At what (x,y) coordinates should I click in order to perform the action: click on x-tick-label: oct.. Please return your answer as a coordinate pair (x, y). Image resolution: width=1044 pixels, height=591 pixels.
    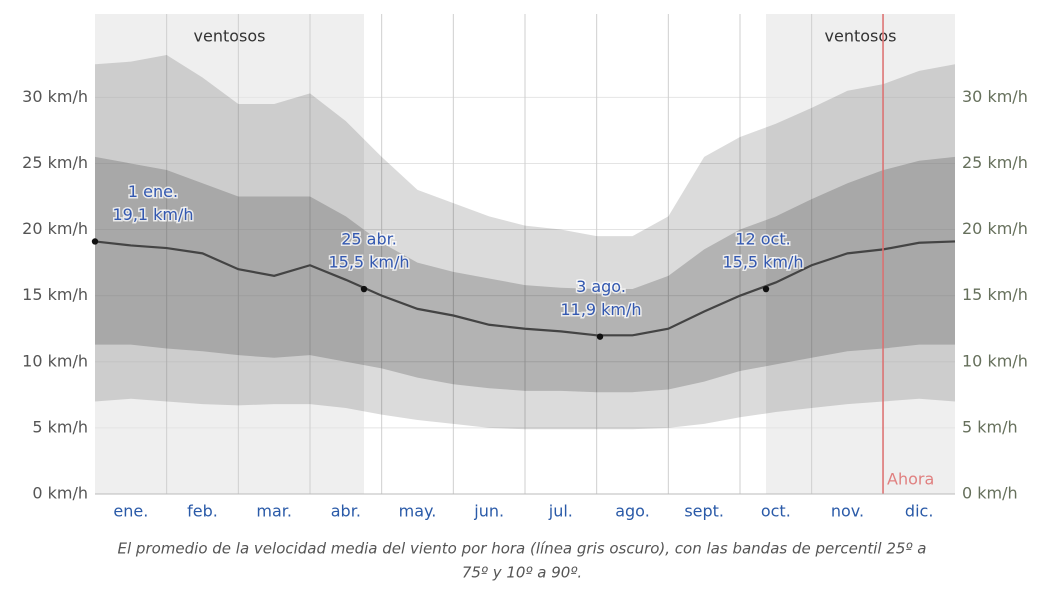
    Looking at the image, I should click on (776, 511).